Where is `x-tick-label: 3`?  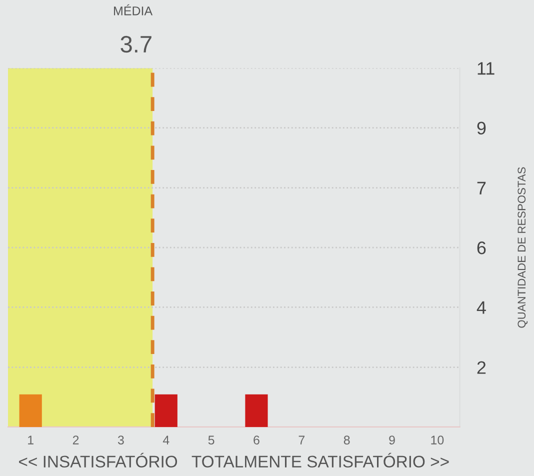 x-tick-label: 3 is located at coordinates (121, 440).